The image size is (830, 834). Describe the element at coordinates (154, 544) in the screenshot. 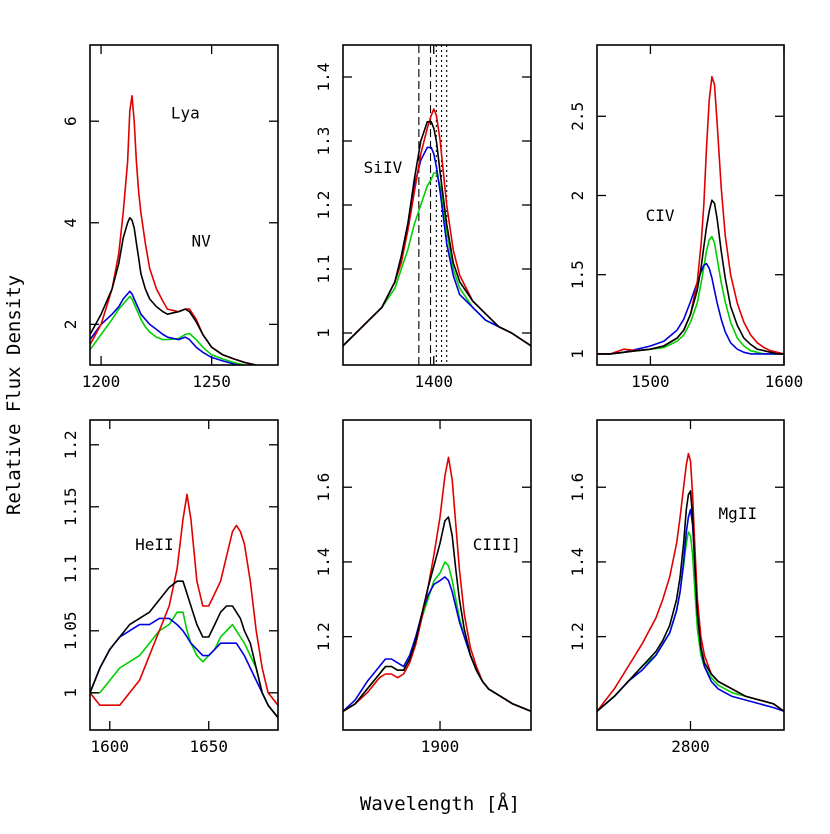

I see `emission-line-label: HeII` at that location.